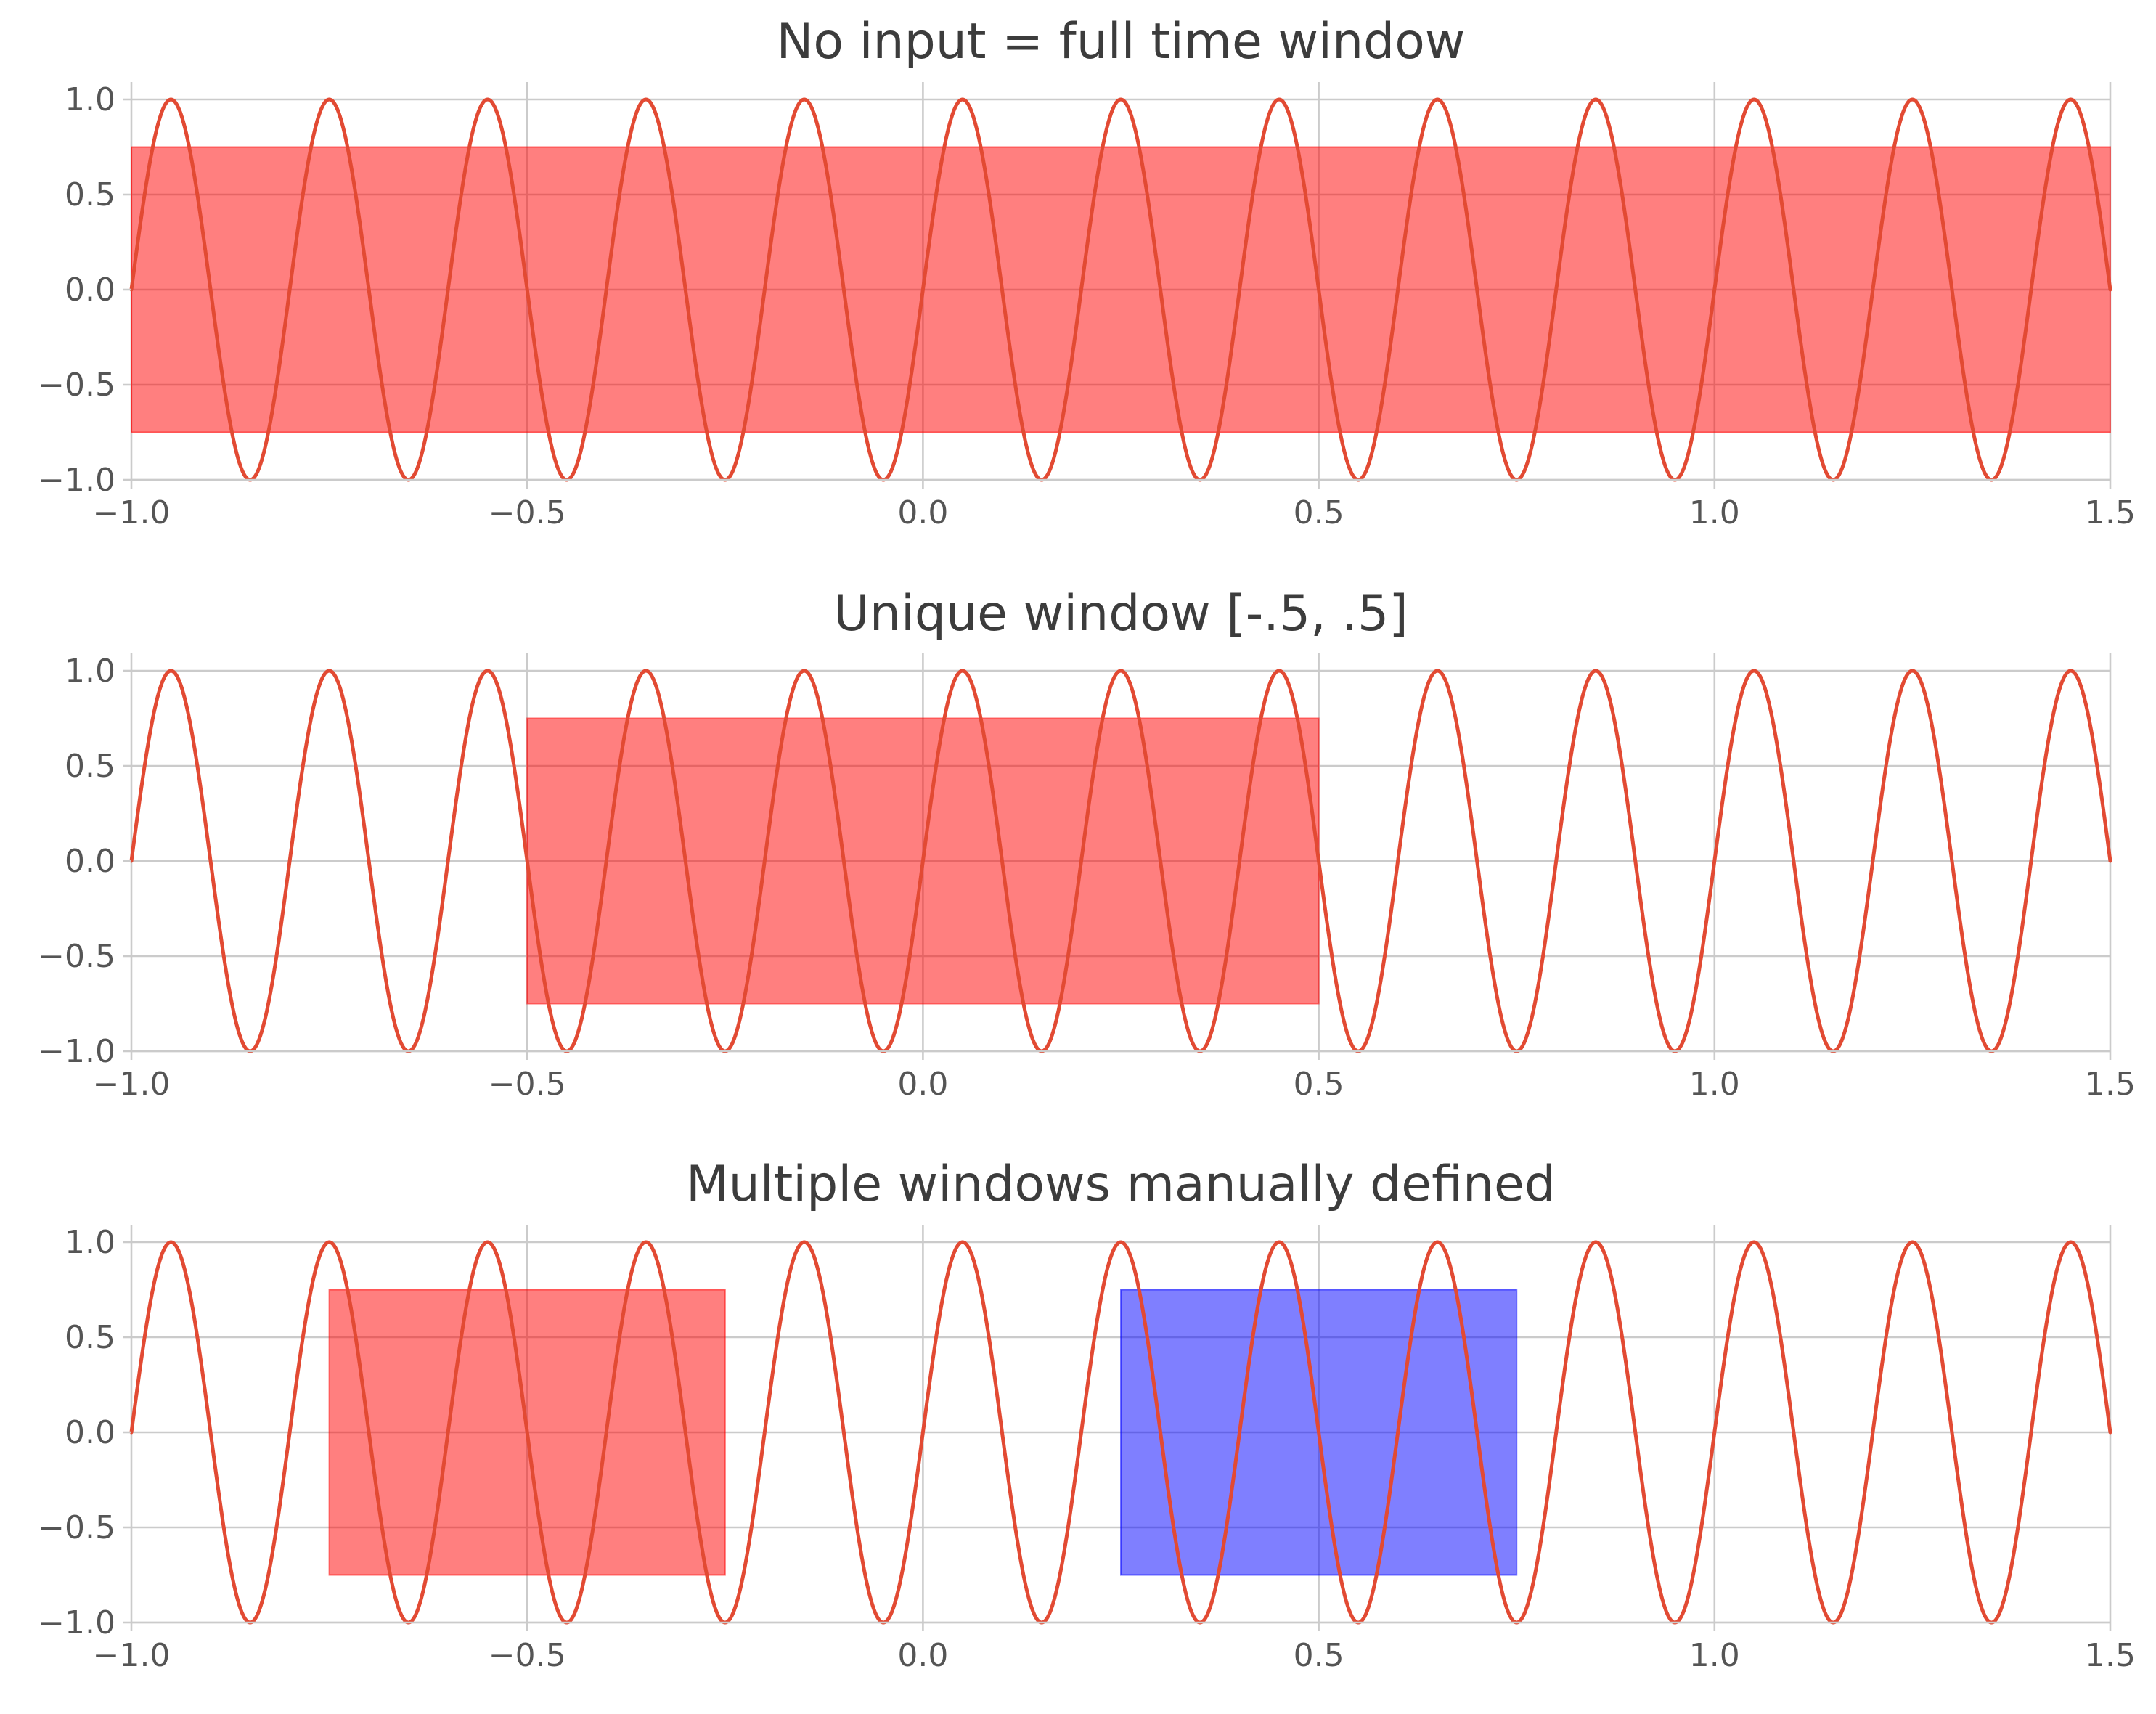 The width and height of the screenshot is (2156, 1714). Describe the element at coordinates (1120, 613) in the screenshot. I see `panel-title: Unique window [-.5, .5]` at that location.